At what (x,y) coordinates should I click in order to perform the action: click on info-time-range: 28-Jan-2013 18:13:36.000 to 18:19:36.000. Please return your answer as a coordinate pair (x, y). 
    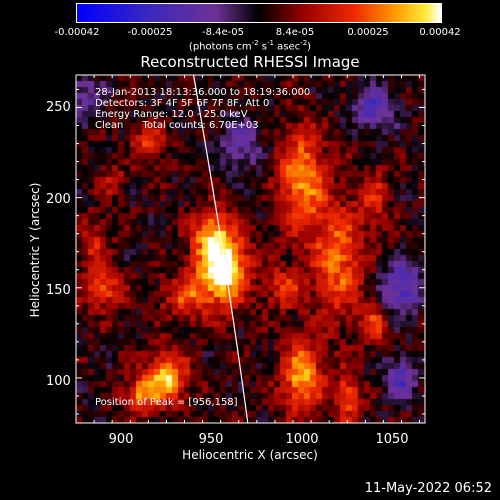
    Looking at the image, I should click on (203, 92).